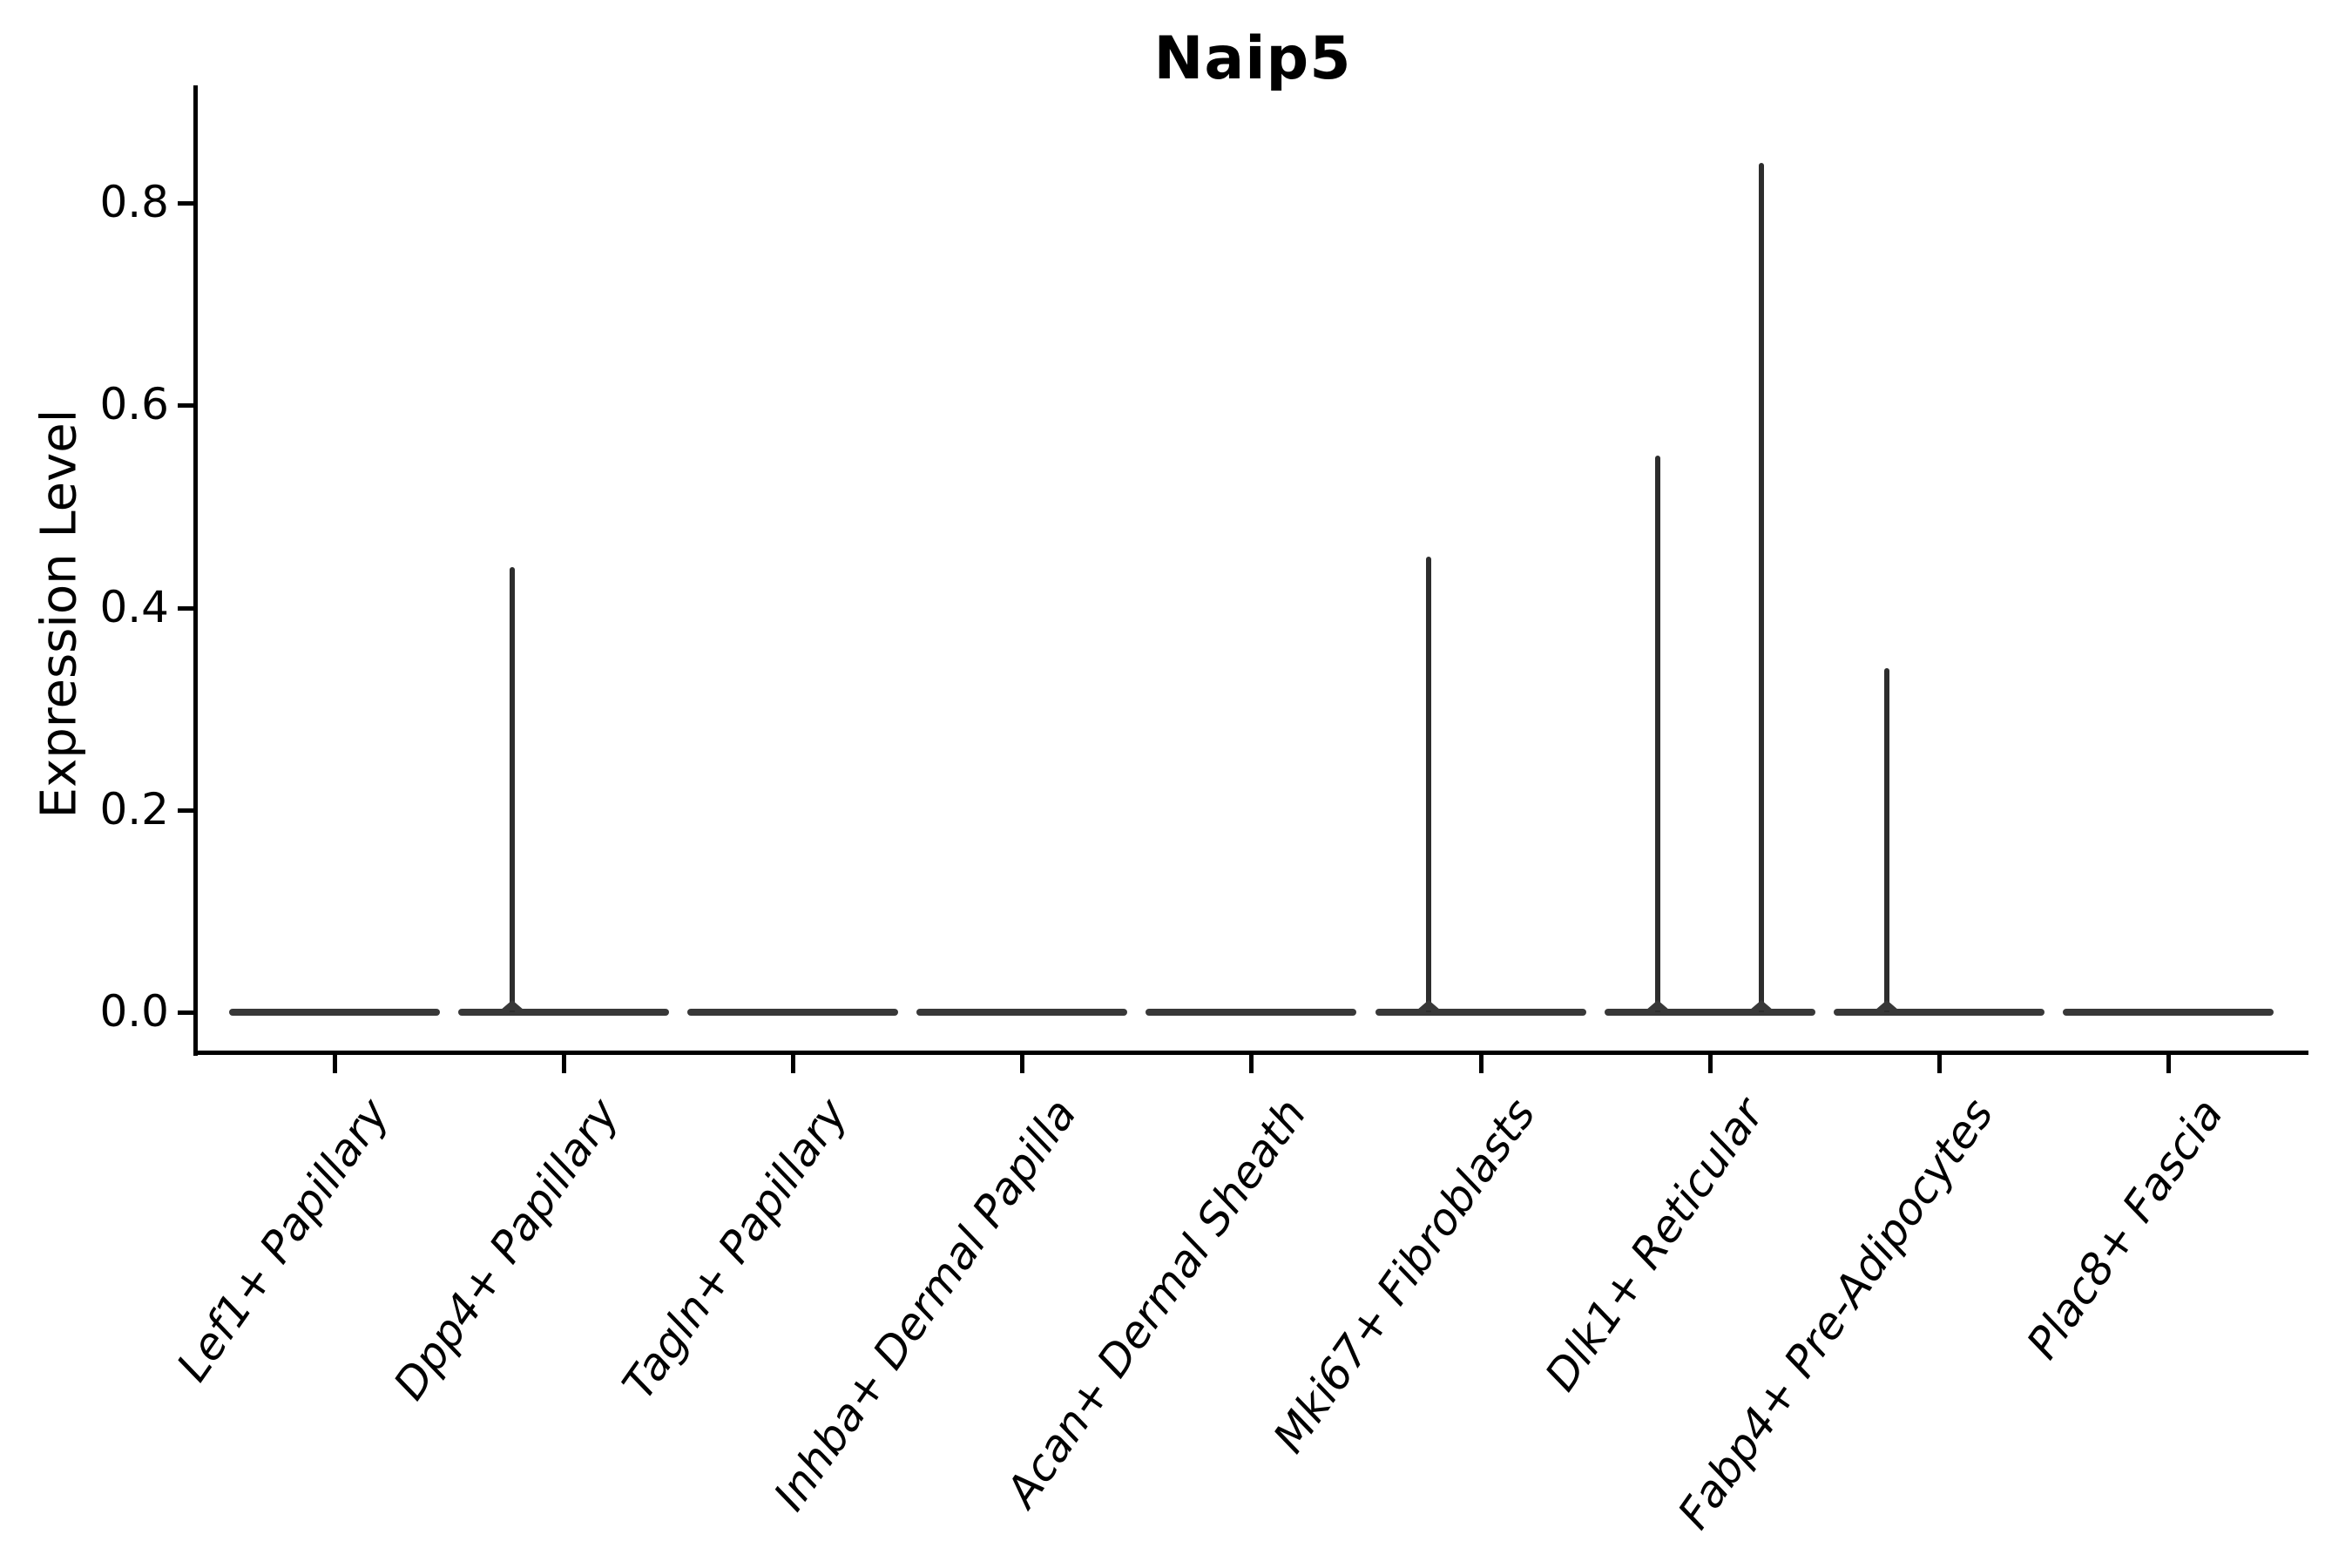 Image resolution: width=2352 pixels, height=1568 pixels. Describe the element at coordinates (282, 1240) in the screenshot. I see `x-tick-label: Lef1+ Papillary` at that location.